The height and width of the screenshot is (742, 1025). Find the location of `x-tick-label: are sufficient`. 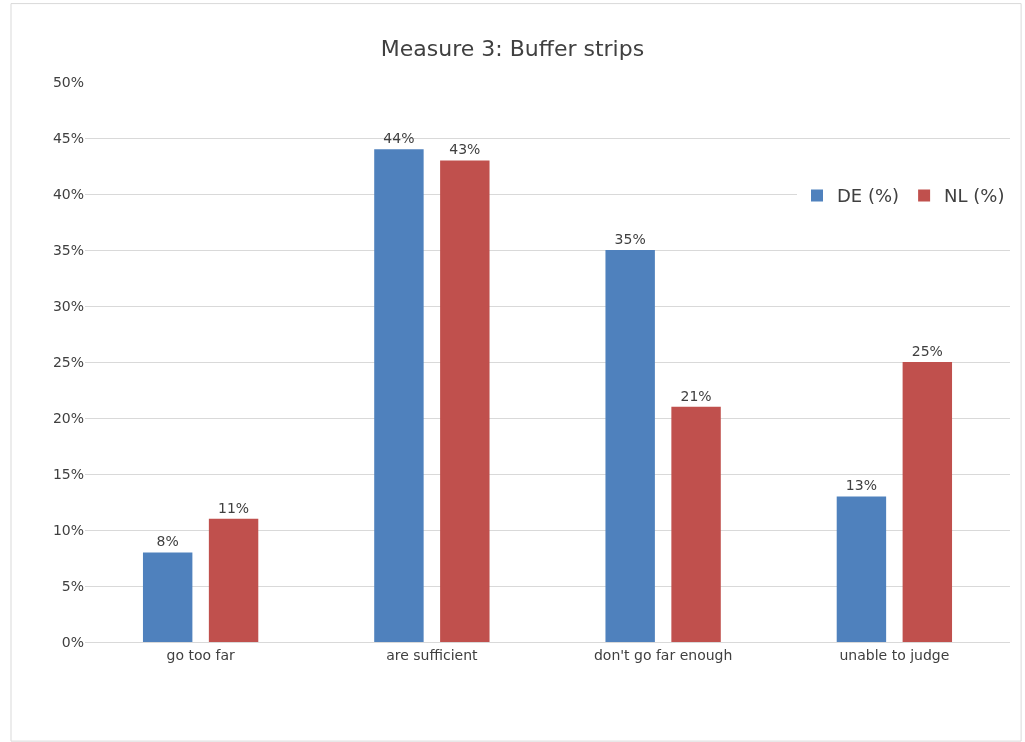

x-tick-label: are sufficient is located at coordinates (432, 654).